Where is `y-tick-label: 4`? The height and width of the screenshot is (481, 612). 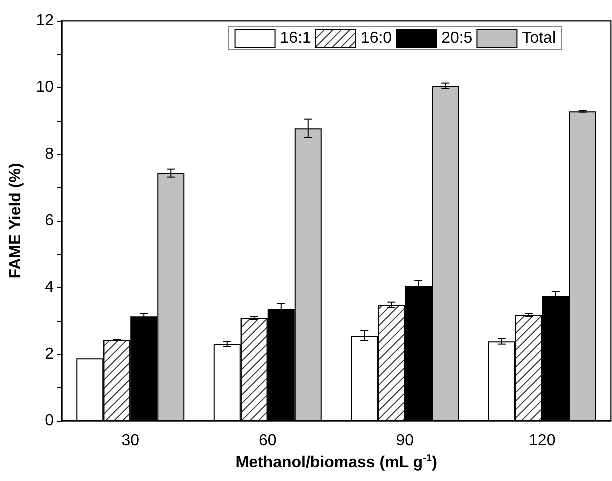
y-tick-label: 4 is located at coordinates (49, 287).